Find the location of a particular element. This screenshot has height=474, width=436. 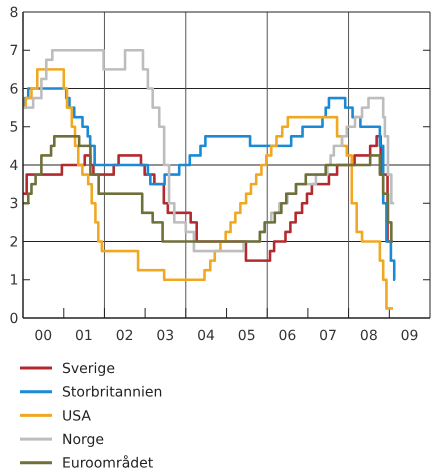

y-tick-label: 6 is located at coordinates (14, 89).